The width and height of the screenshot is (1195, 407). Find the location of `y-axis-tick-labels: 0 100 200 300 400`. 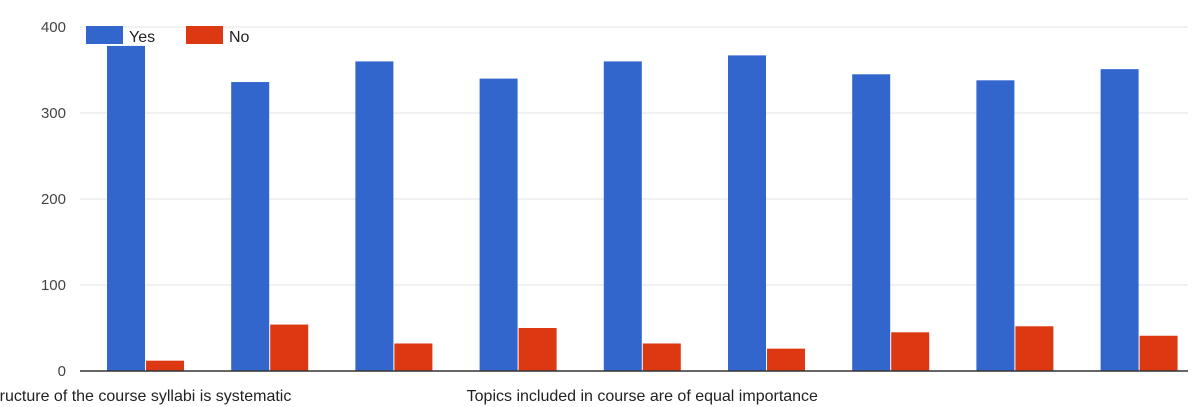

y-axis-tick-labels: 0 100 200 300 400 is located at coordinates (53, 199).